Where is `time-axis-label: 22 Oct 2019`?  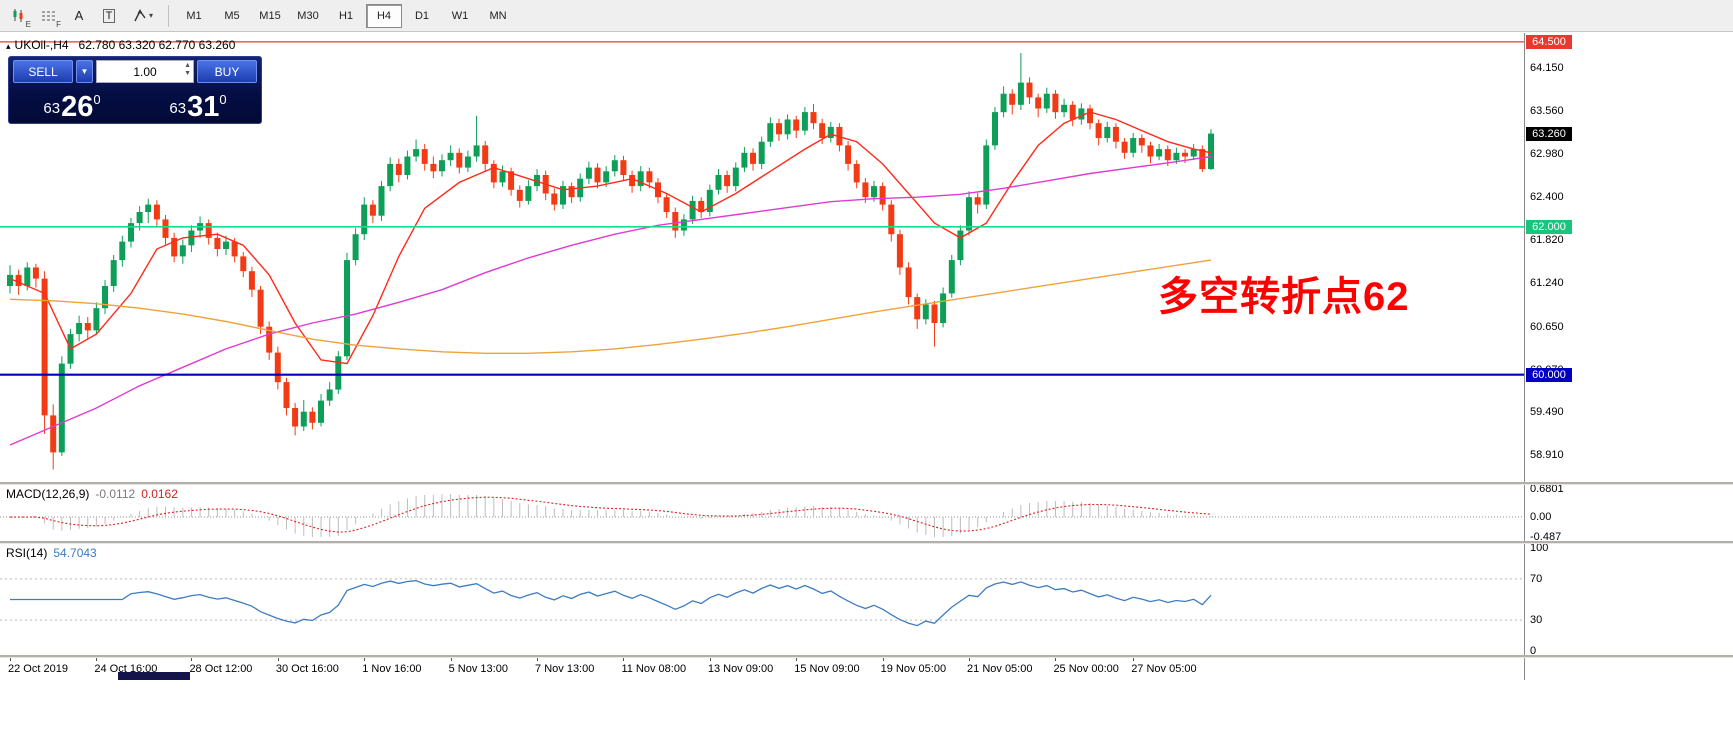
time-axis-label: 22 Oct 2019 is located at coordinates (38, 669).